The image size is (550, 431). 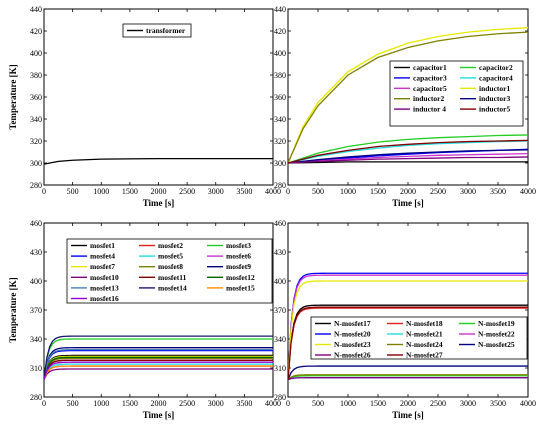 What do you see at coordinates (496, 344) in the screenshot?
I see `legend-label: N-mosfet25` at bounding box center [496, 344].